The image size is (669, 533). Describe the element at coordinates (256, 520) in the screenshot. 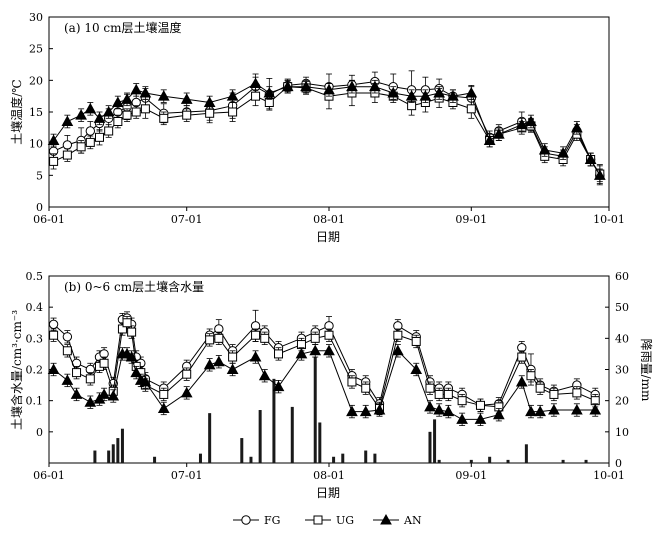

I see `legend-item-fg: FG` at that location.